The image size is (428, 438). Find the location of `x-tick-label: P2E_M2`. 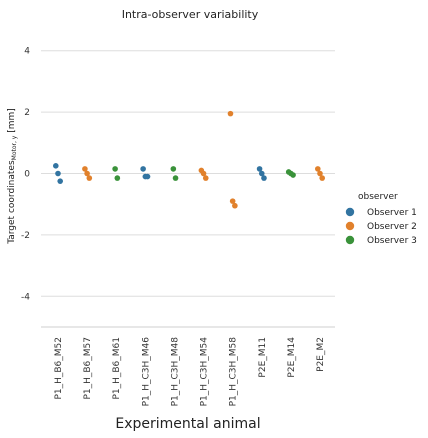

x-tick-label: P2E_M2 is located at coordinates (321, 354).